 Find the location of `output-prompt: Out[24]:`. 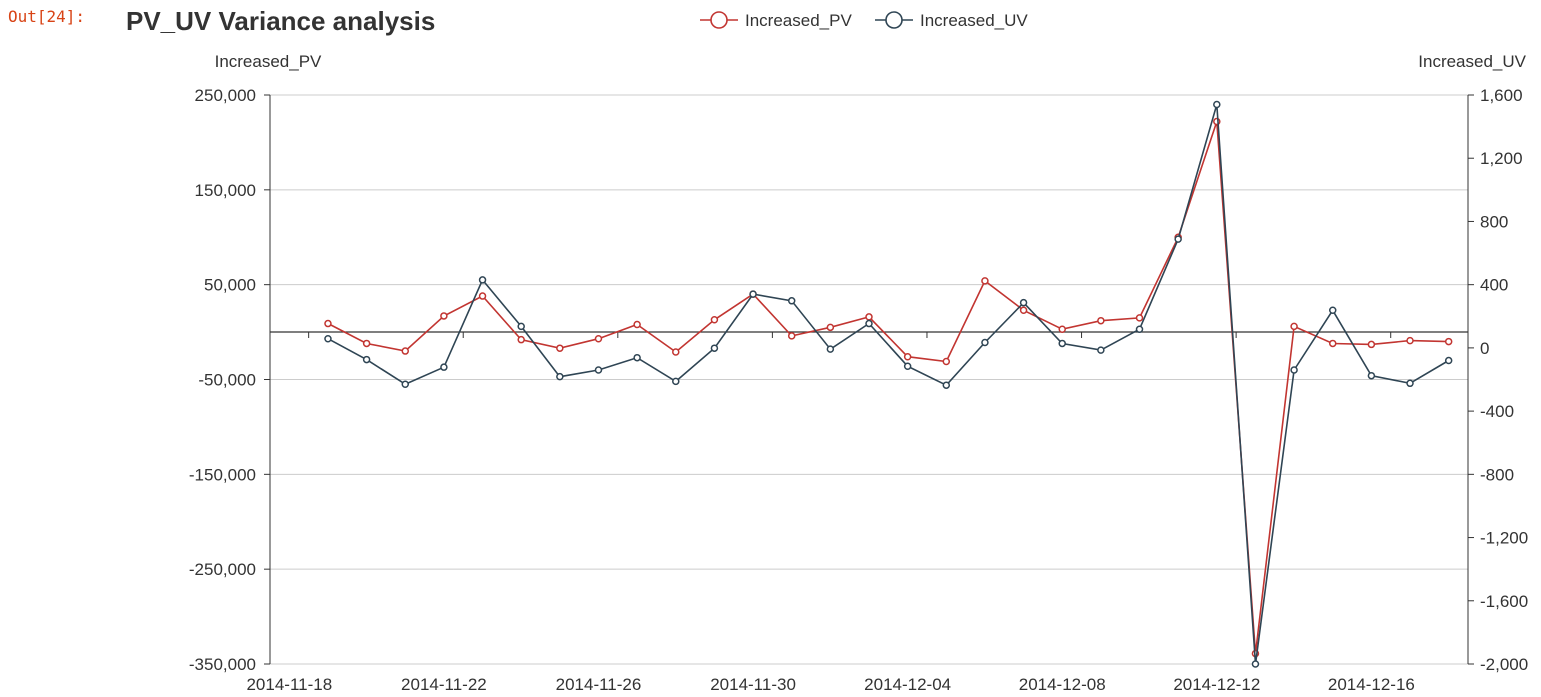

output-prompt: Out[24]: is located at coordinates (47, 16).